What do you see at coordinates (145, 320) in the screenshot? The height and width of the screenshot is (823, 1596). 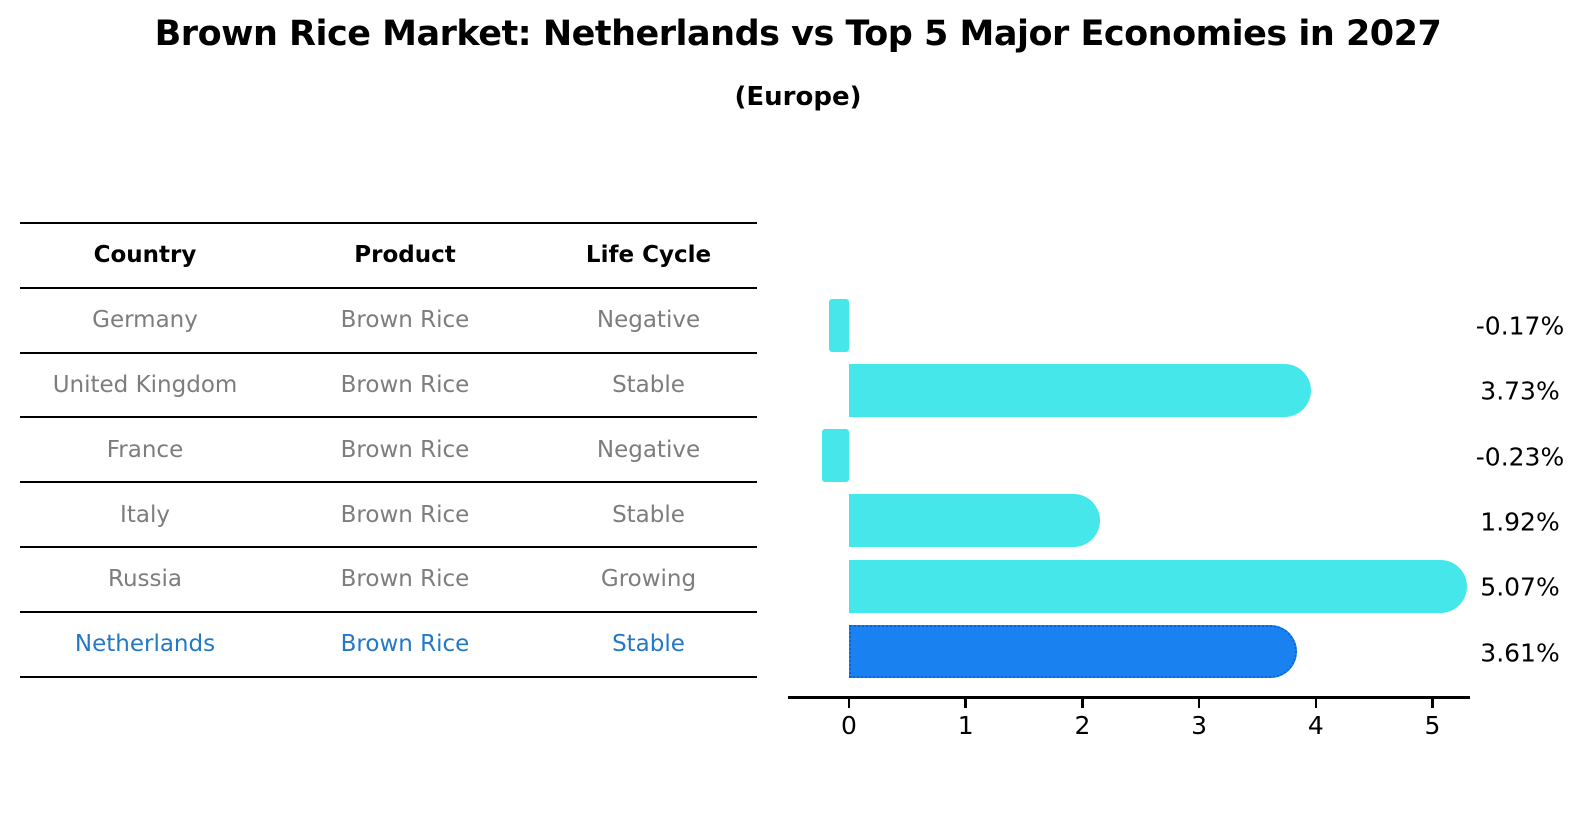 I see `cell-country: Germany` at bounding box center [145, 320].